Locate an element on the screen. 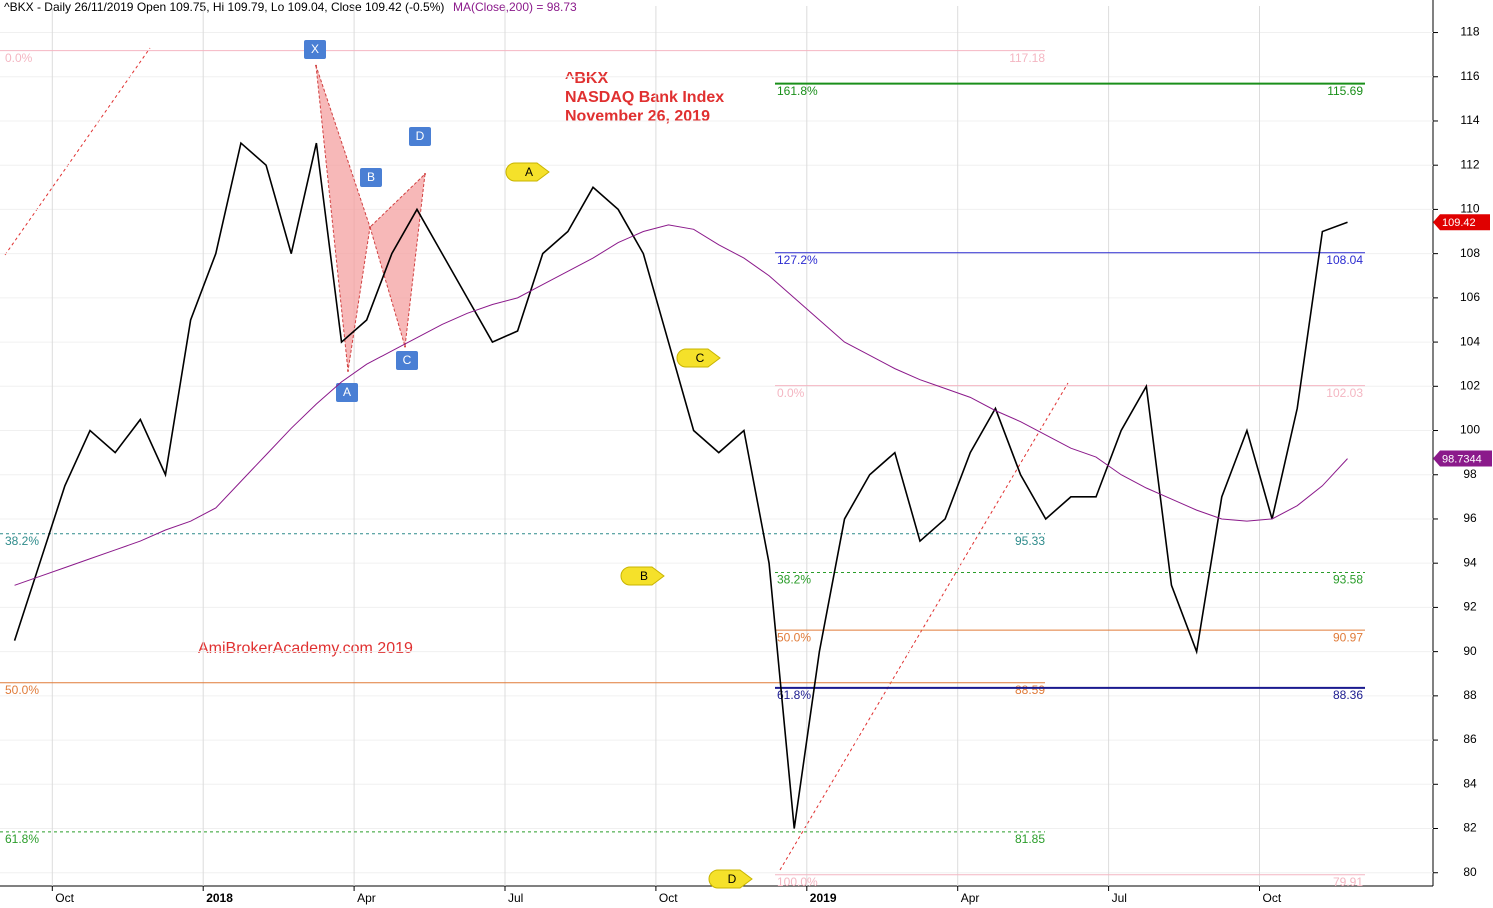  price-tag-label: 109.42 is located at coordinates (1459, 223).